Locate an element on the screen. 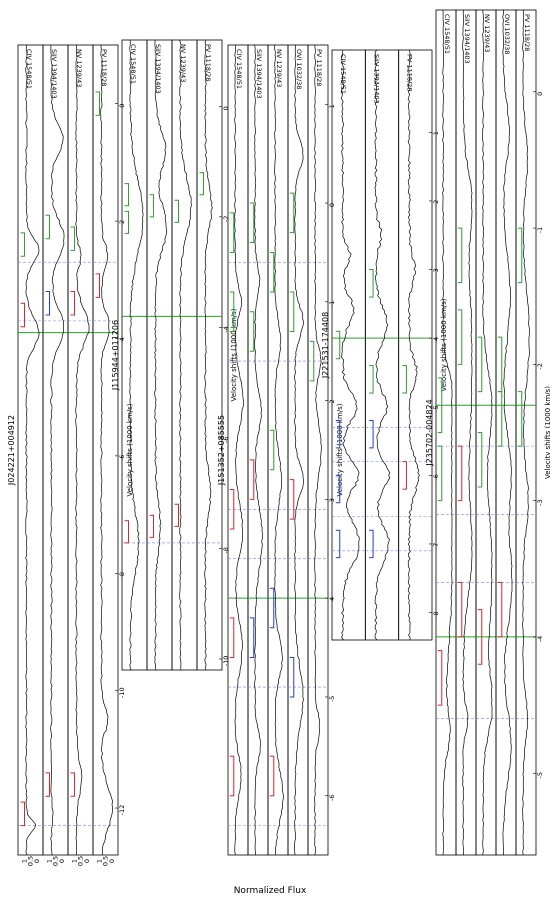  velocity-tick-label: -3 is located at coordinates (540, 502).